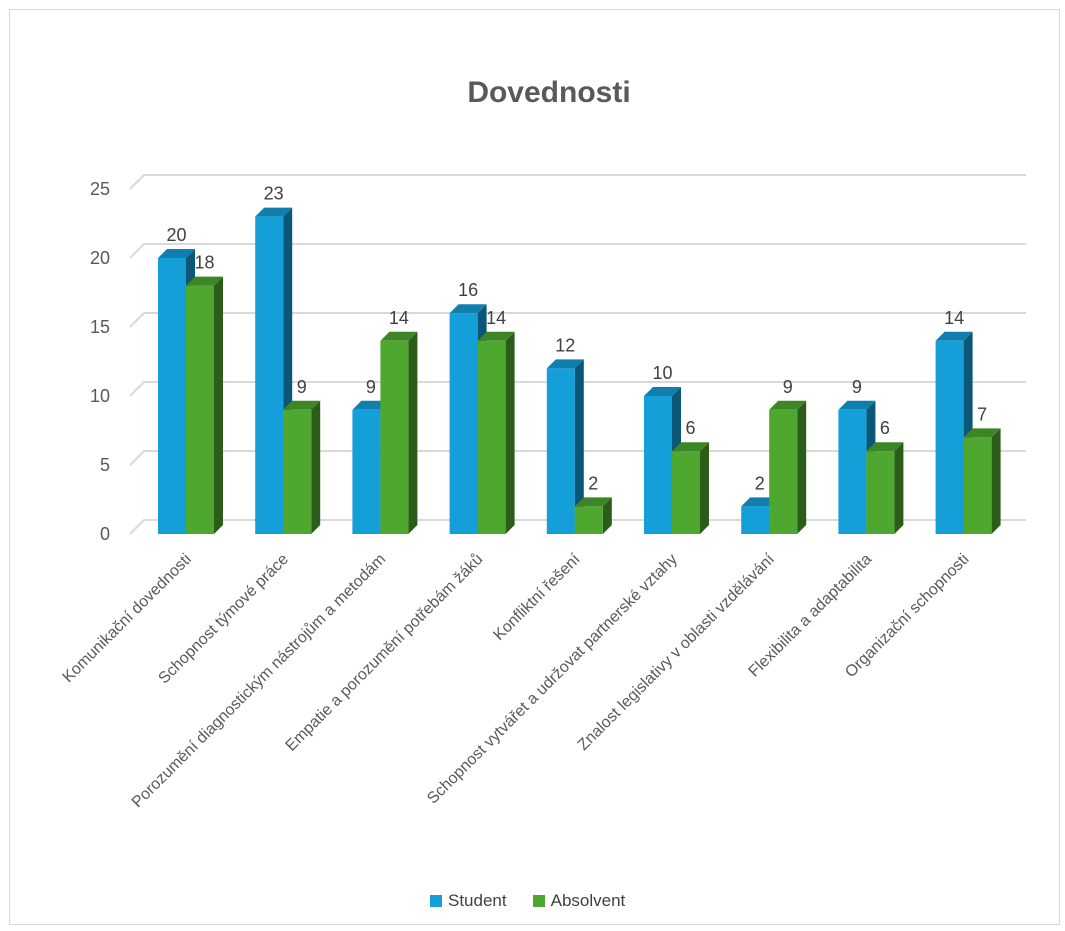  What do you see at coordinates (204, 263) in the screenshot?
I see `data-label-absolvent: 18` at bounding box center [204, 263].